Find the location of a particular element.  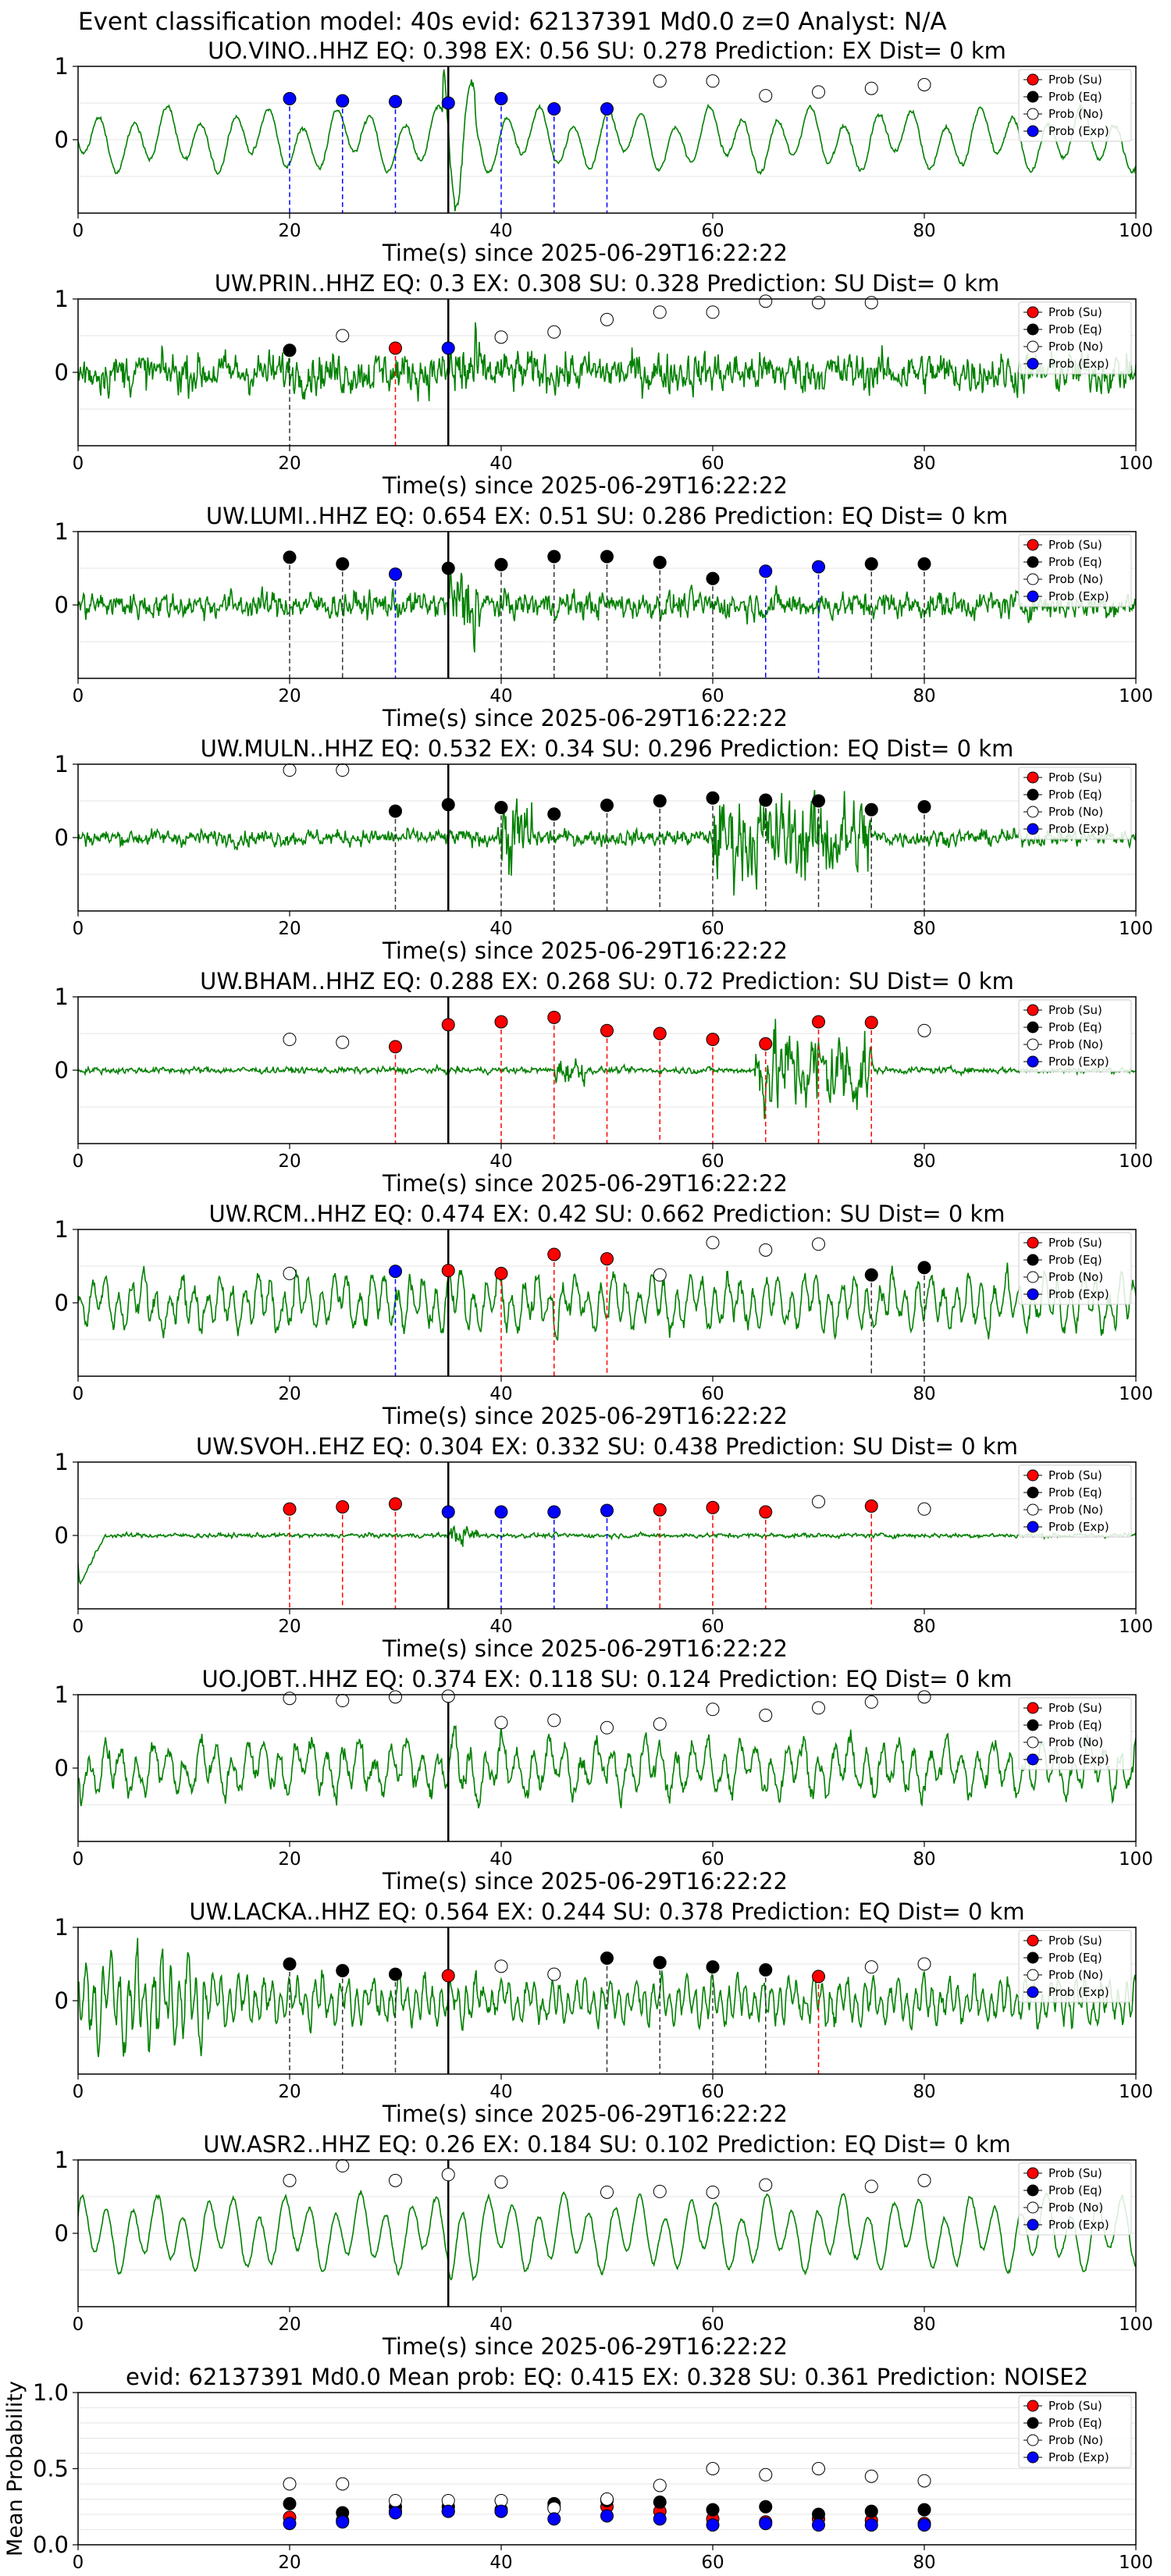

x-axis-label: Time(s) since 2025-06-29T16:22:22 is located at coordinates (585, 1416).